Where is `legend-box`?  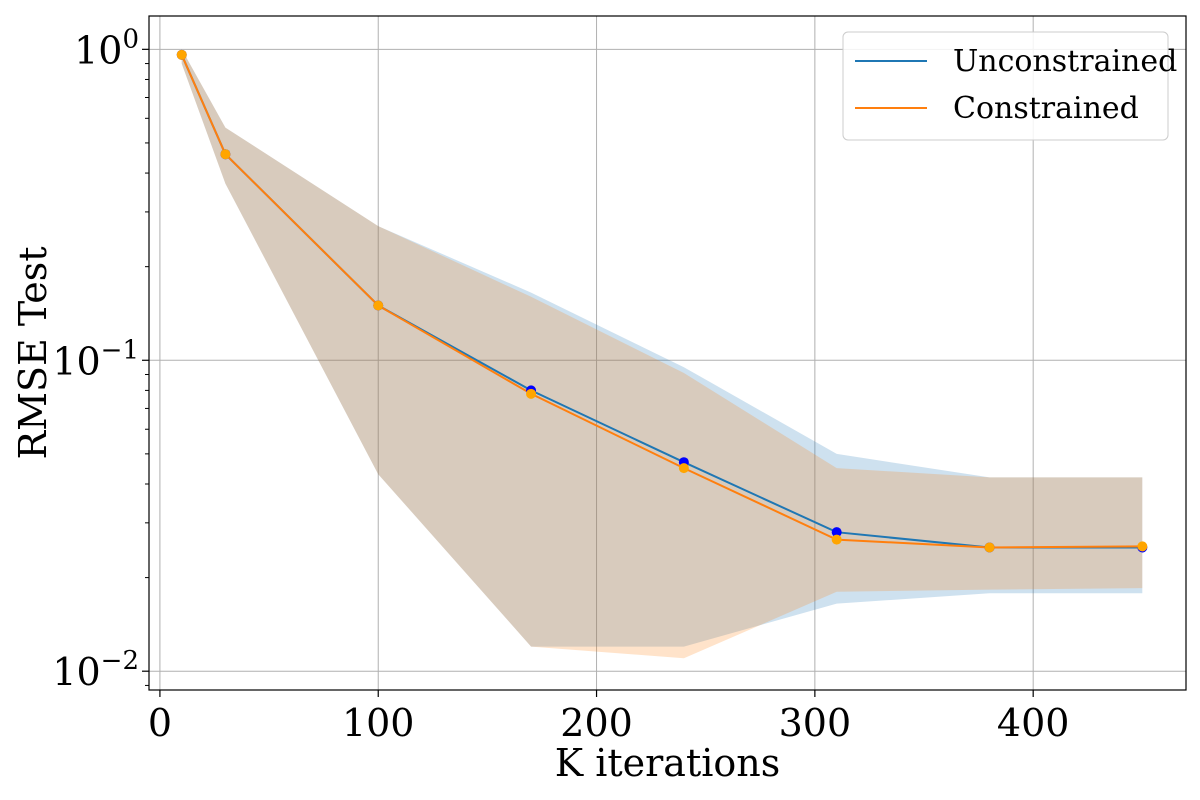
legend-box is located at coordinates (1005, 86).